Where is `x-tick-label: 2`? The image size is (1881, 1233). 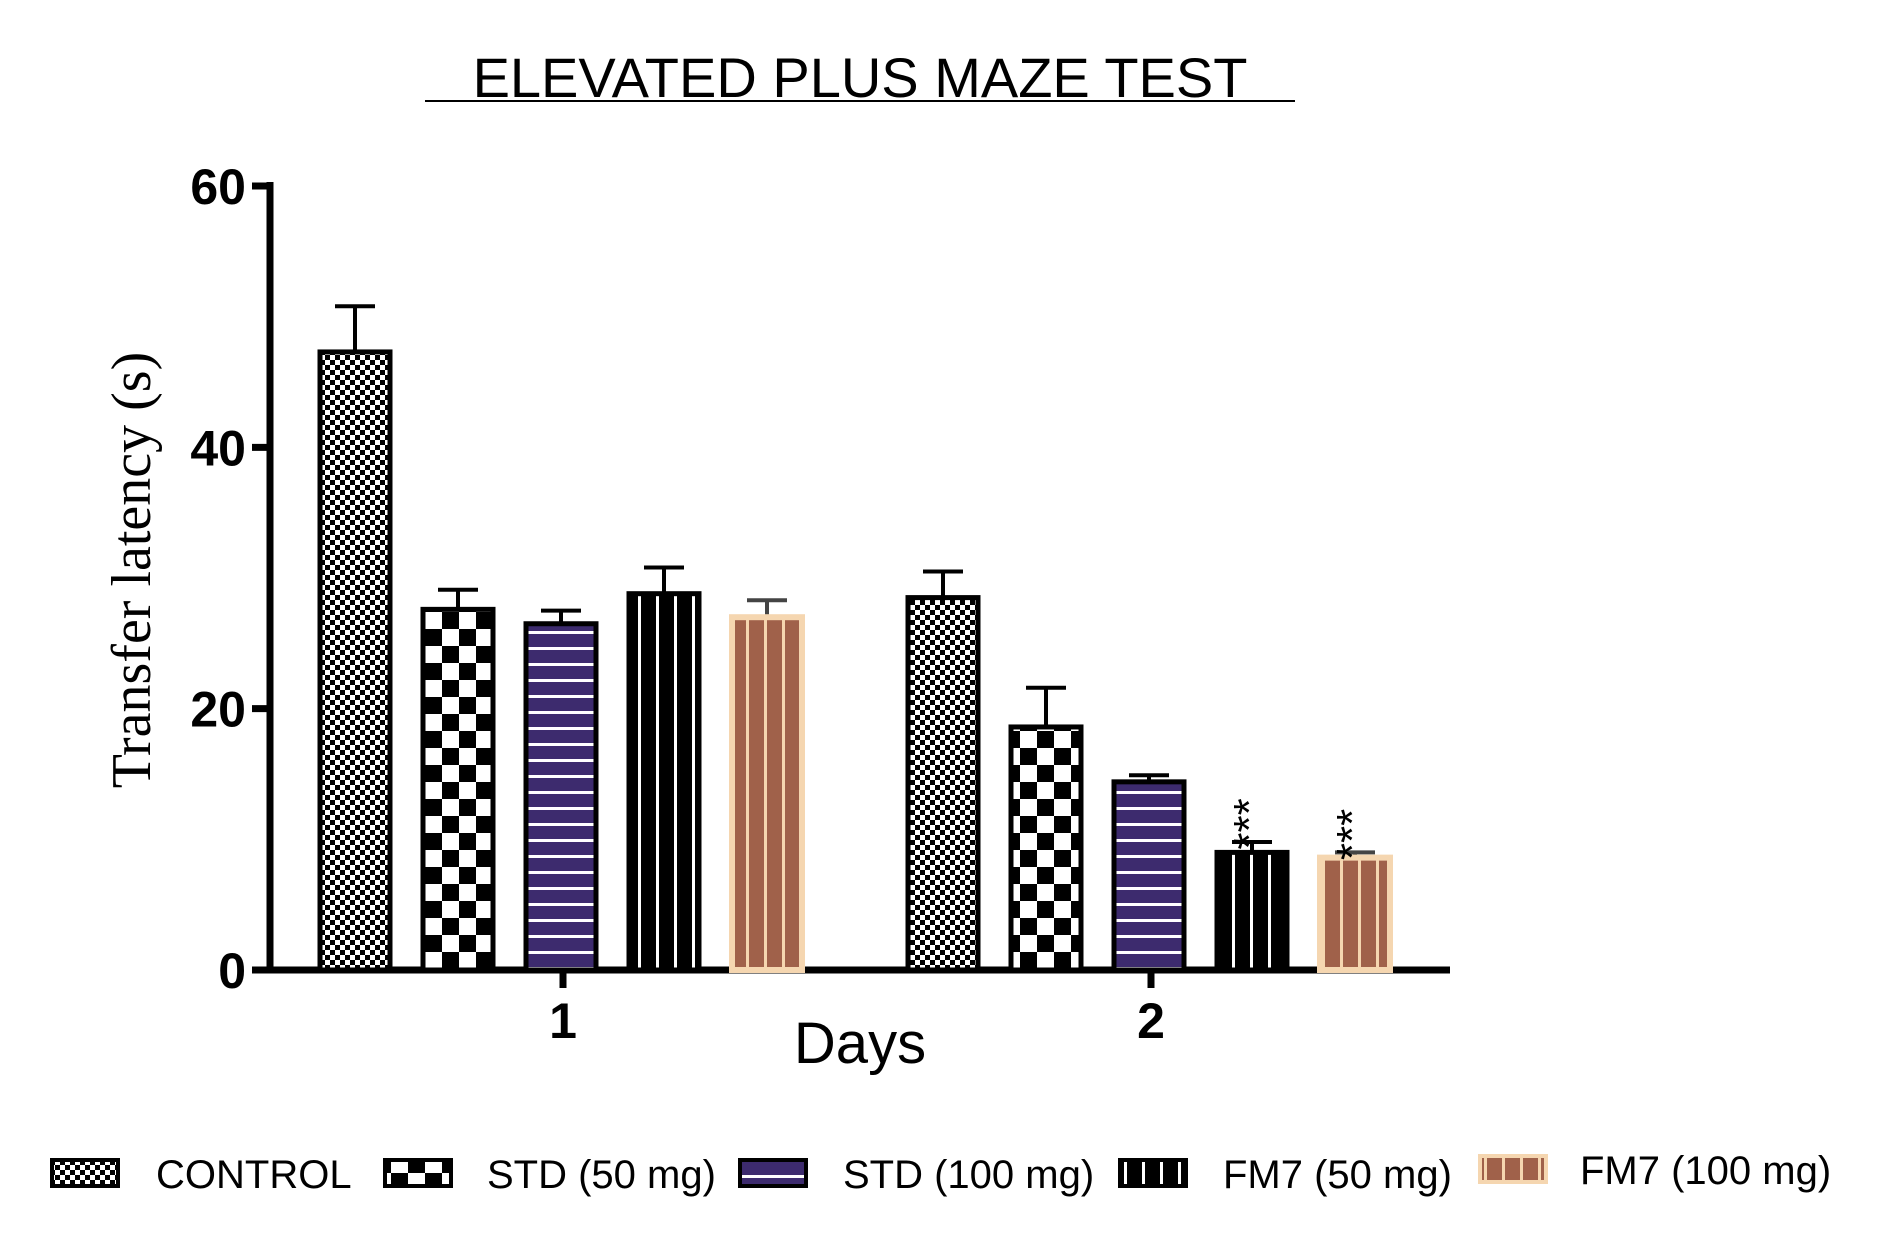
x-tick-label: 2 is located at coordinates (1151, 1021).